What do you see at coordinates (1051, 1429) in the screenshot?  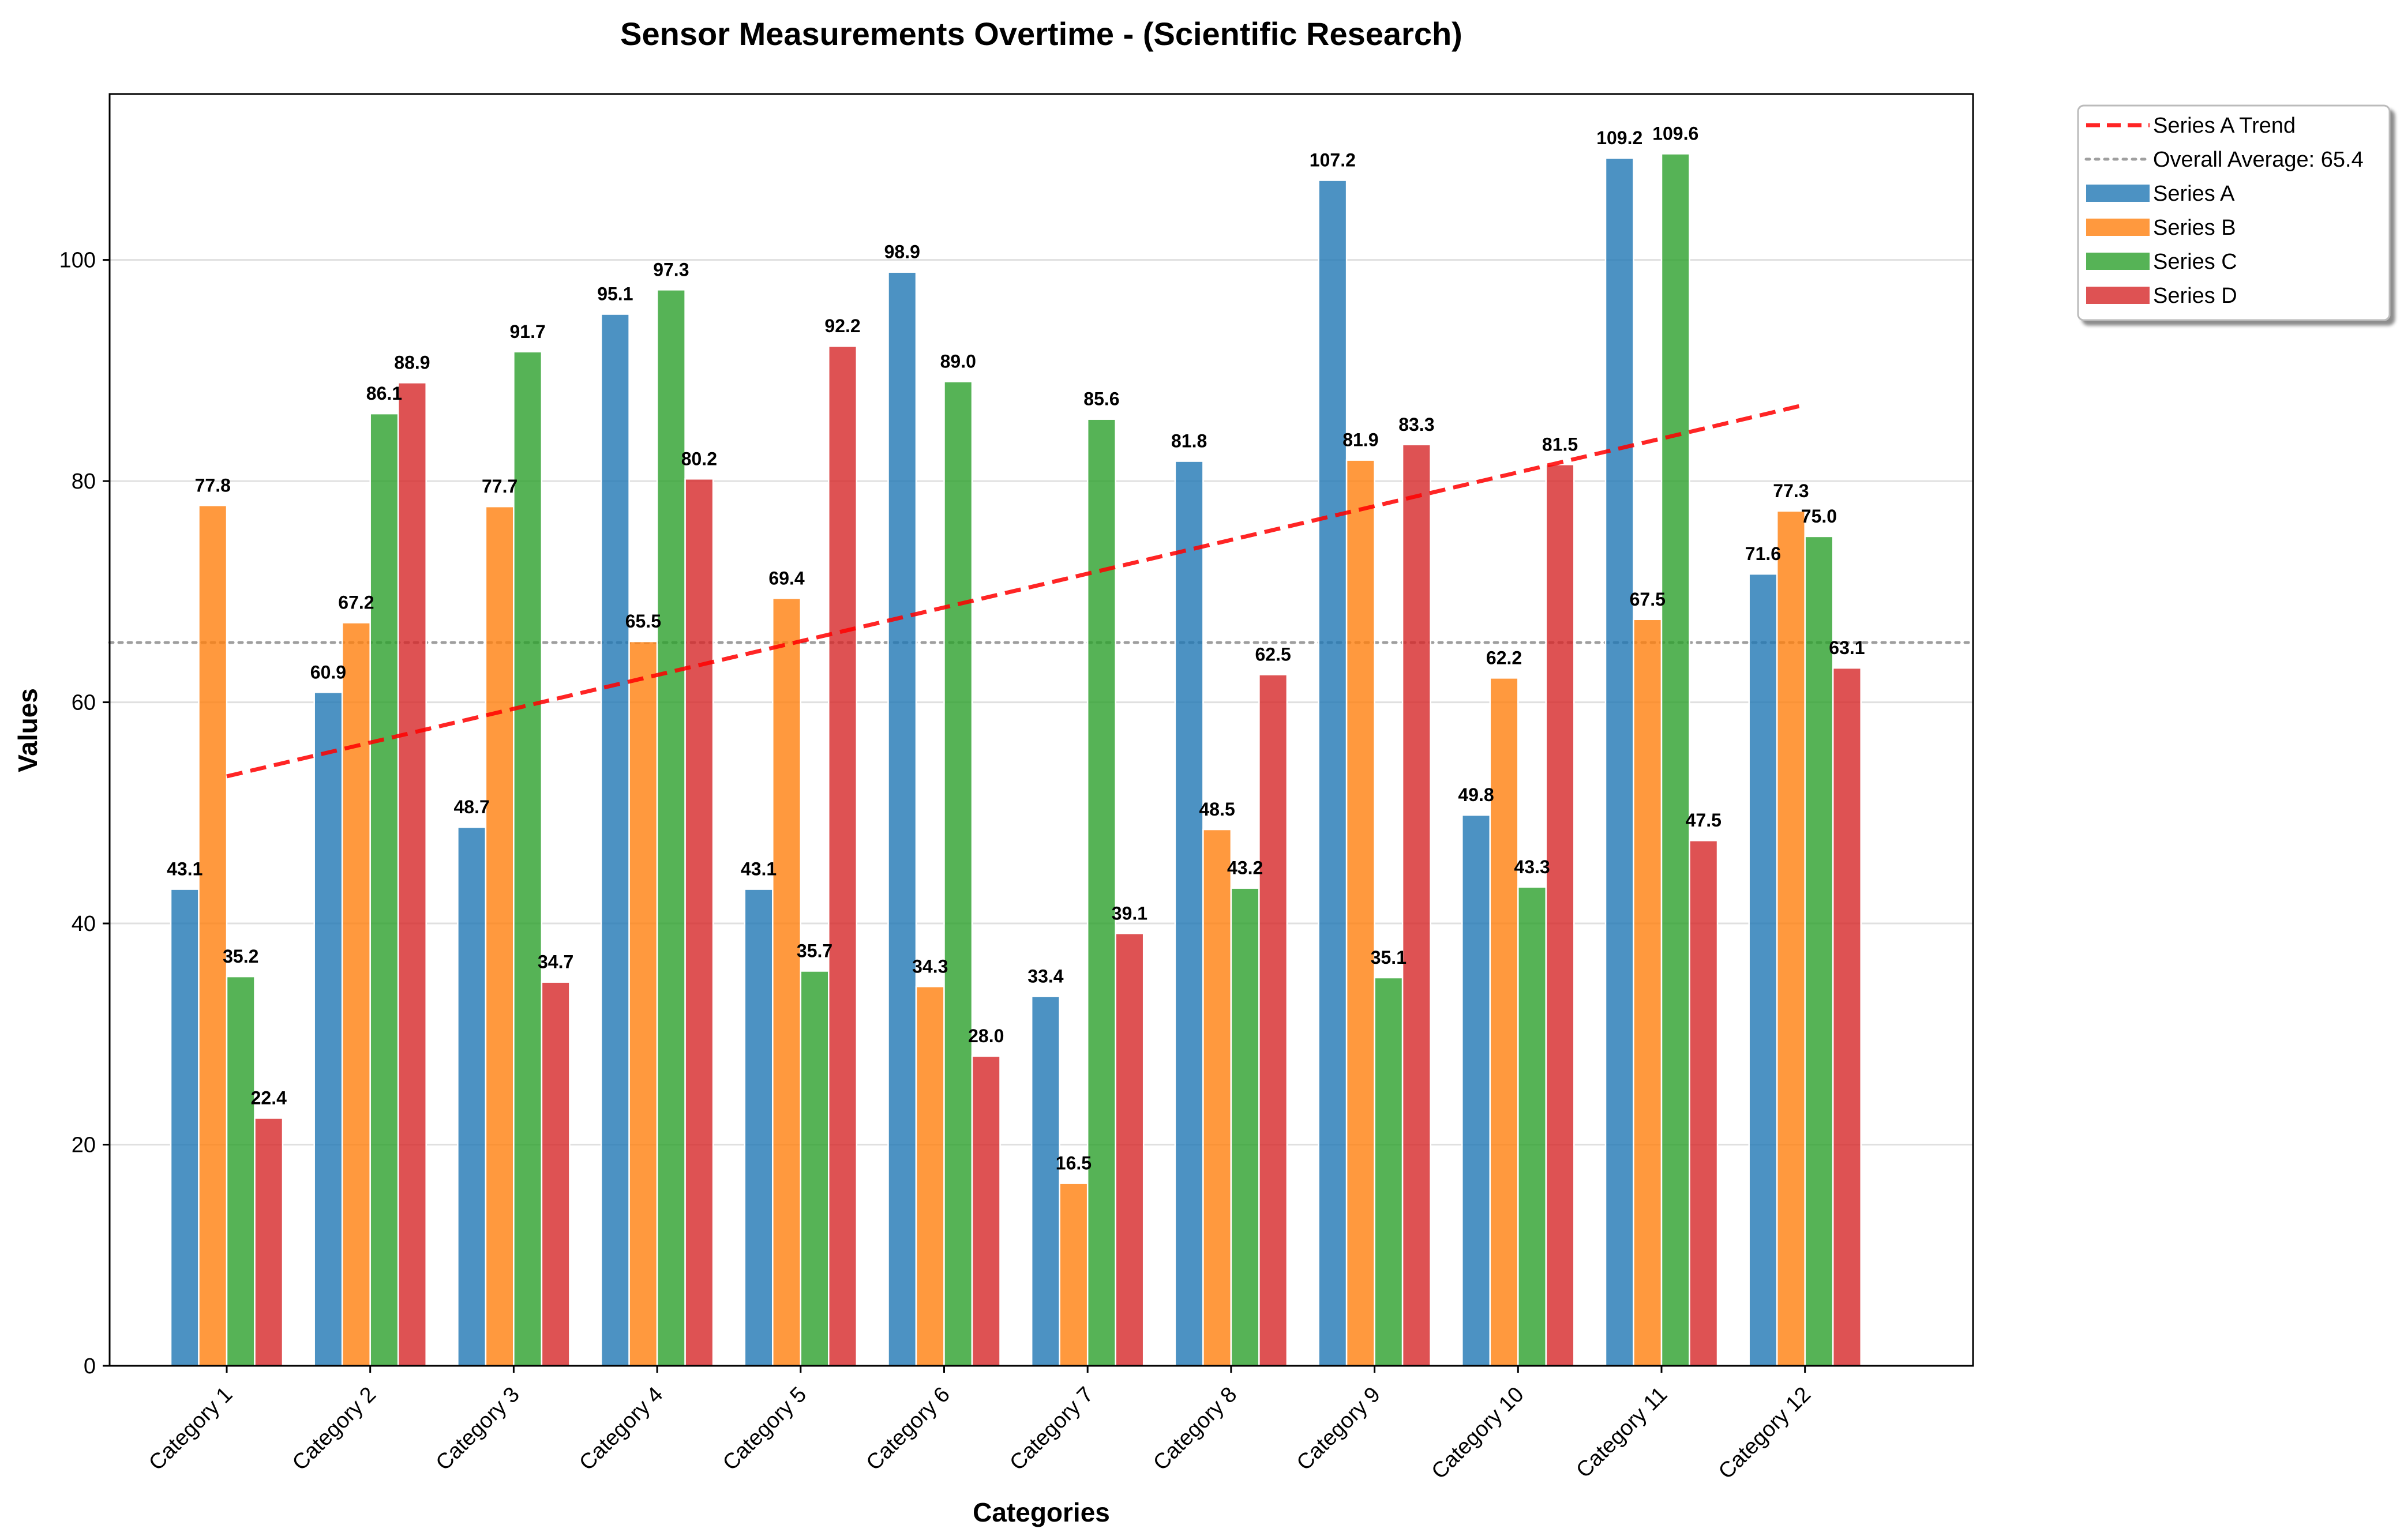 I see `x-tick-label: Category 7` at bounding box center [1051, 1429].